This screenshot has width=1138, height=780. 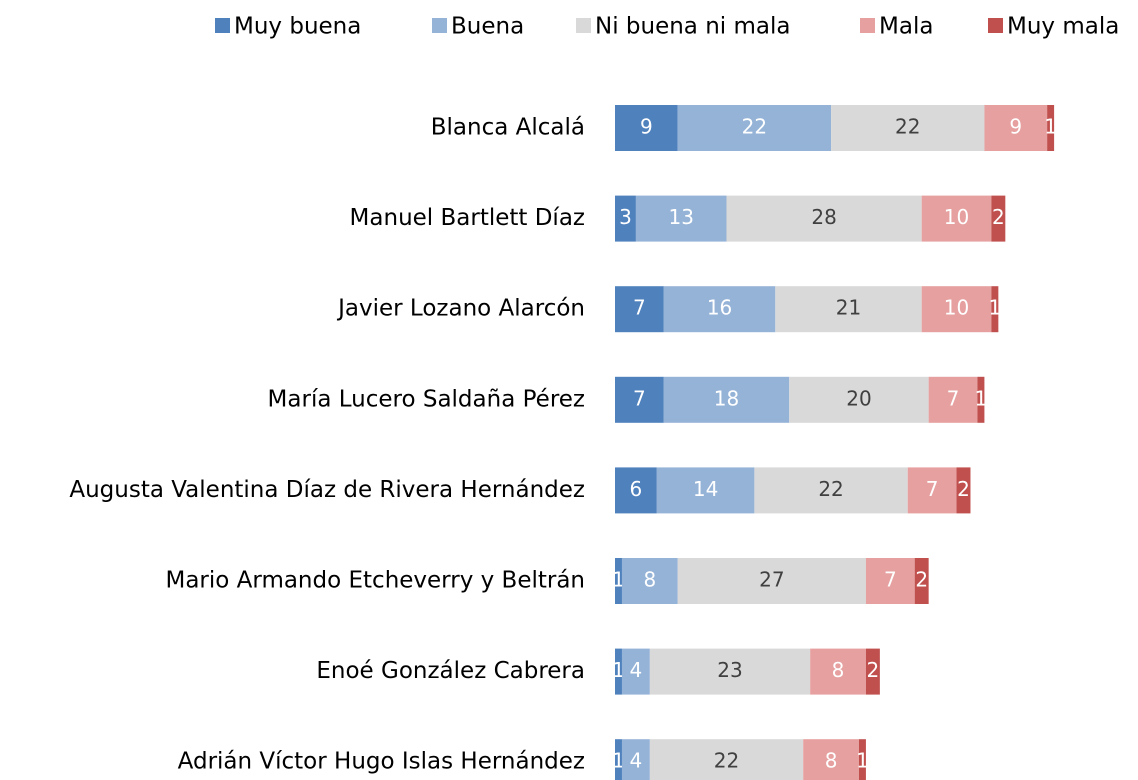 I want to click on value-label: 27, so click(x=771, y=580).